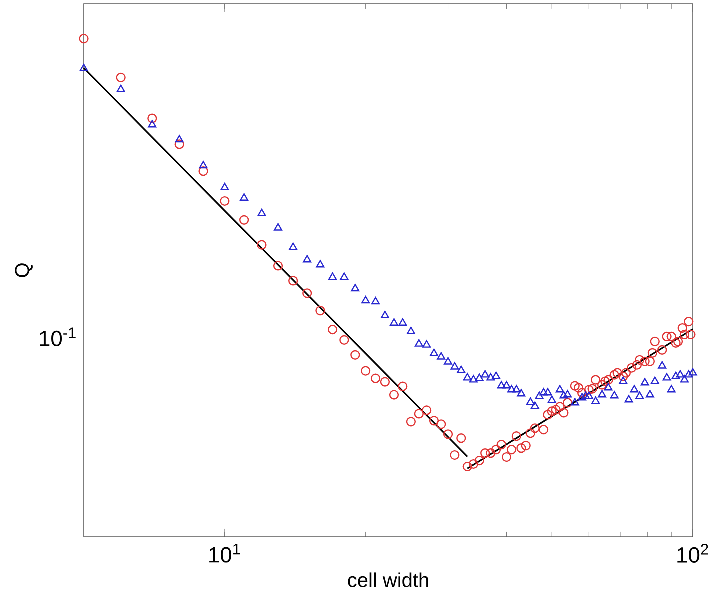 The height and width of the screenshot is (613, 710). What do you see at coordinates (24, 271) in the screenshot?
I see `y-axis-title: Q` at bounding box center [24, 271].